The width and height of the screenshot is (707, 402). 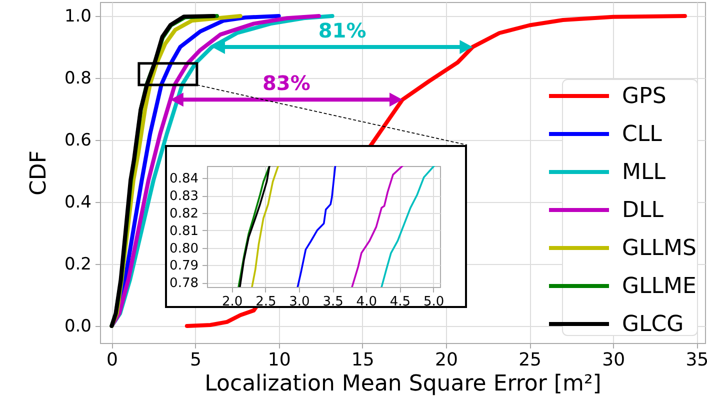 I want to click on x-tick-label: 35, so click(x=696, y=360).